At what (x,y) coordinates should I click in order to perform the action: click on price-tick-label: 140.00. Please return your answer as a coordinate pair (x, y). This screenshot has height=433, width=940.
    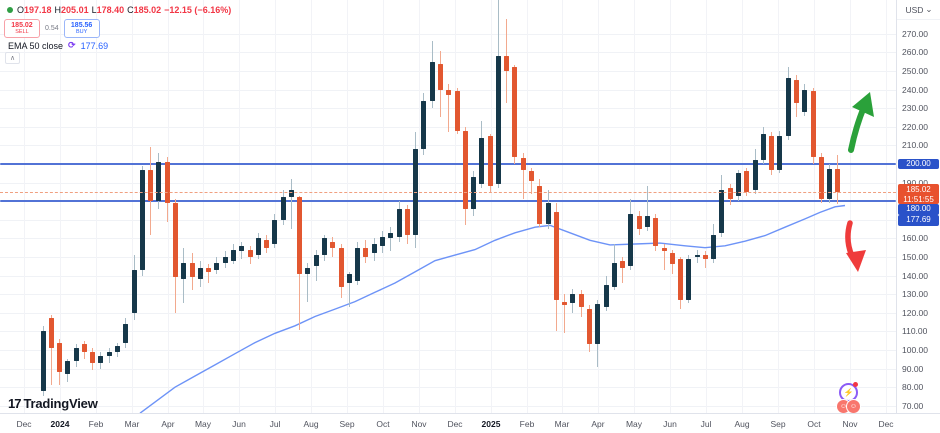
    Looking at the image, I should click on (915, 275).